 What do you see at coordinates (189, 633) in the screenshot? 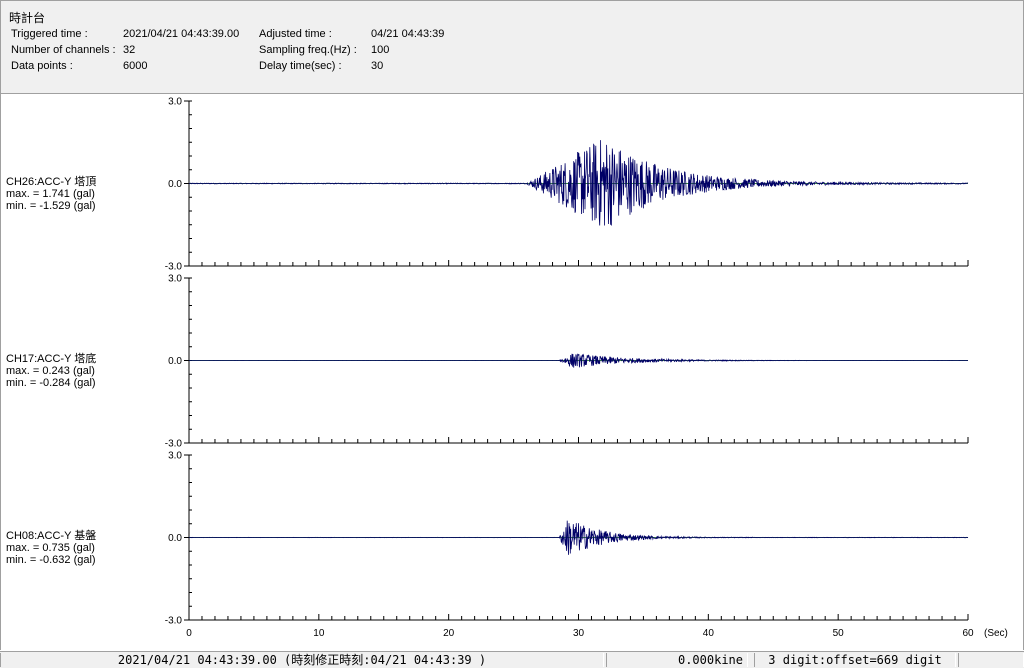
I see `x-tick-label: 0` at bounding box center [189, 633].